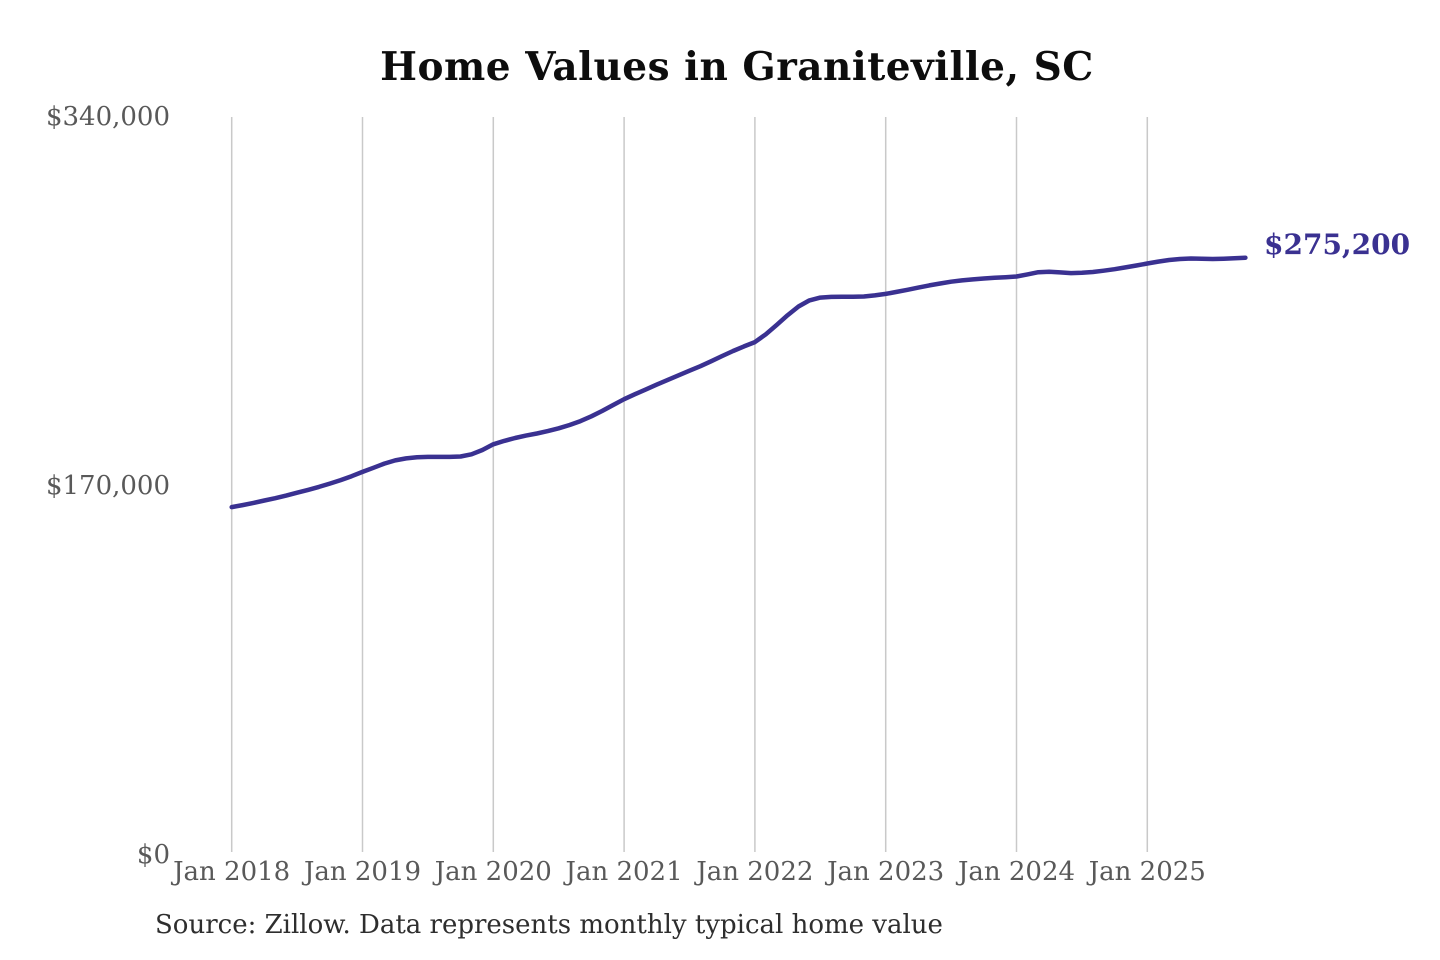 This screenshot has height=960, width=1440. What do you see at coordinates (153, 855) in the screenshot?
I see `y-axis-tick-label: $0` at bounding box center [153, 855].